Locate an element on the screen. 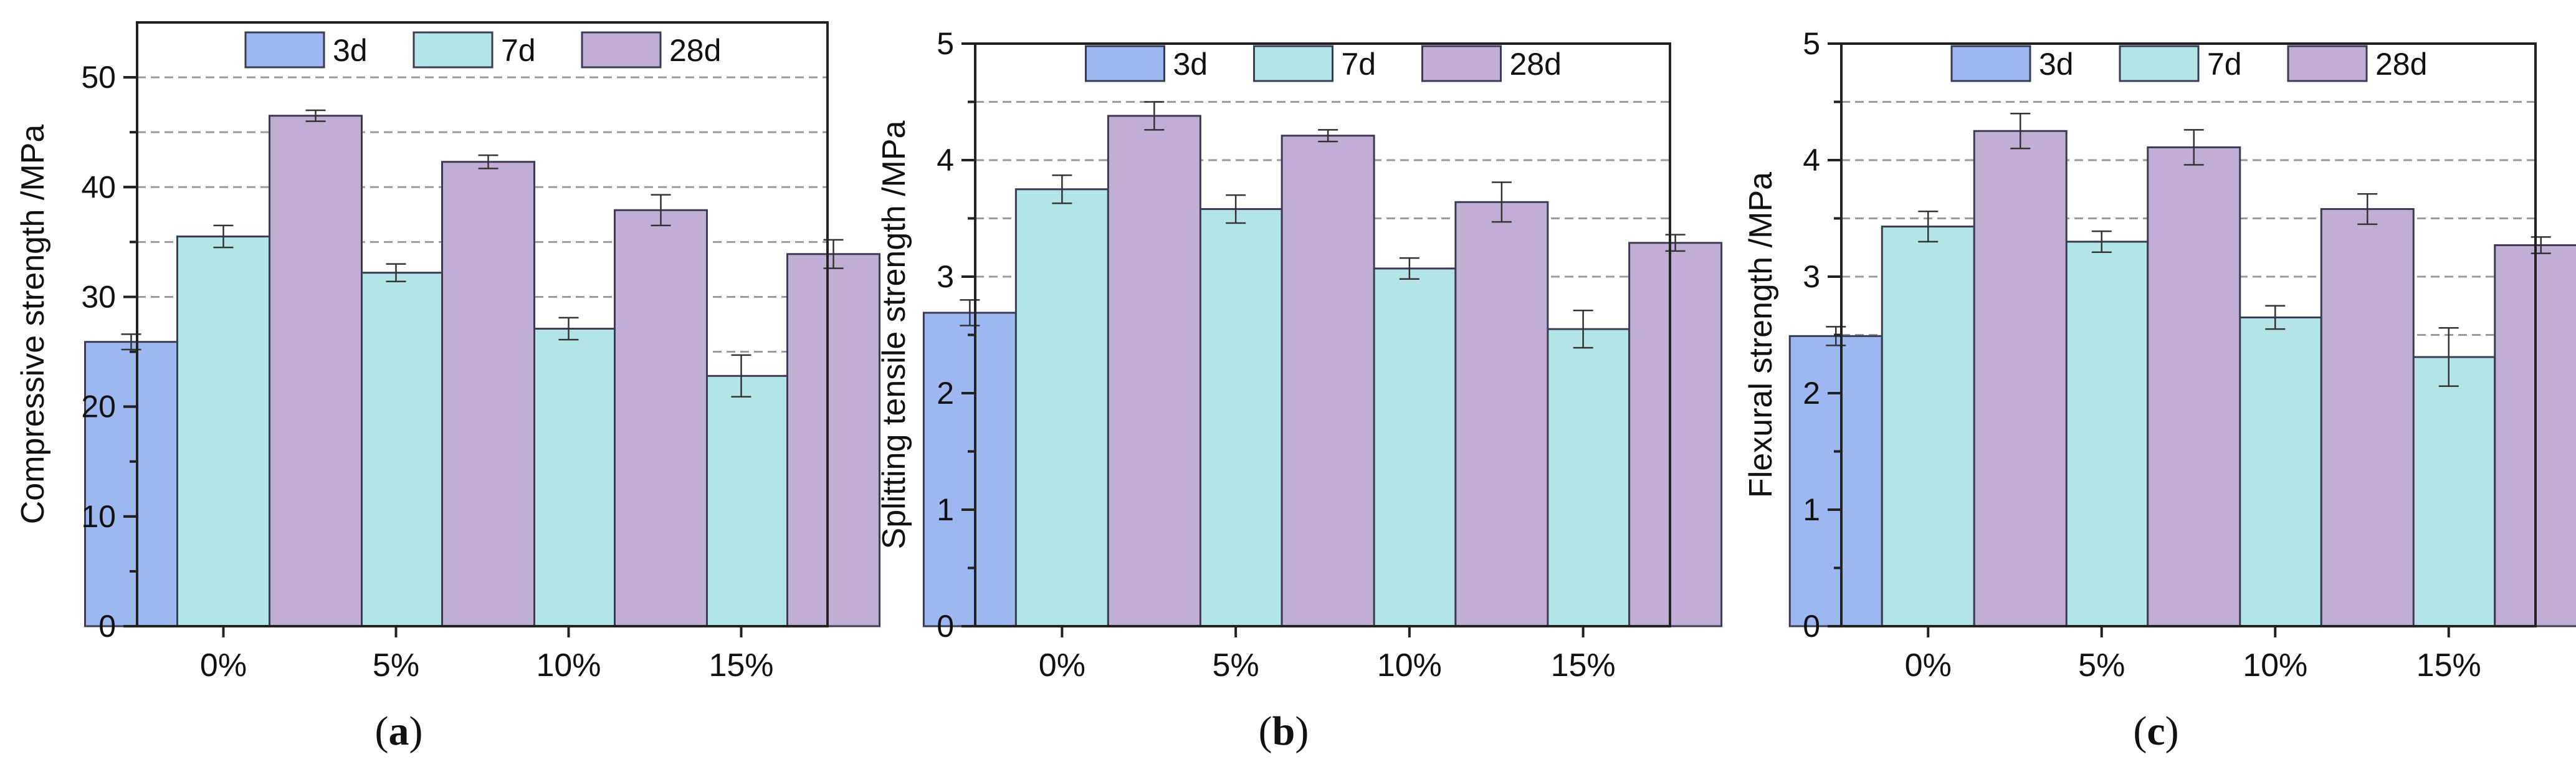 This screenshot has width=2576, height=772. panel-label: (c) is located at coordinates (2155, 731).